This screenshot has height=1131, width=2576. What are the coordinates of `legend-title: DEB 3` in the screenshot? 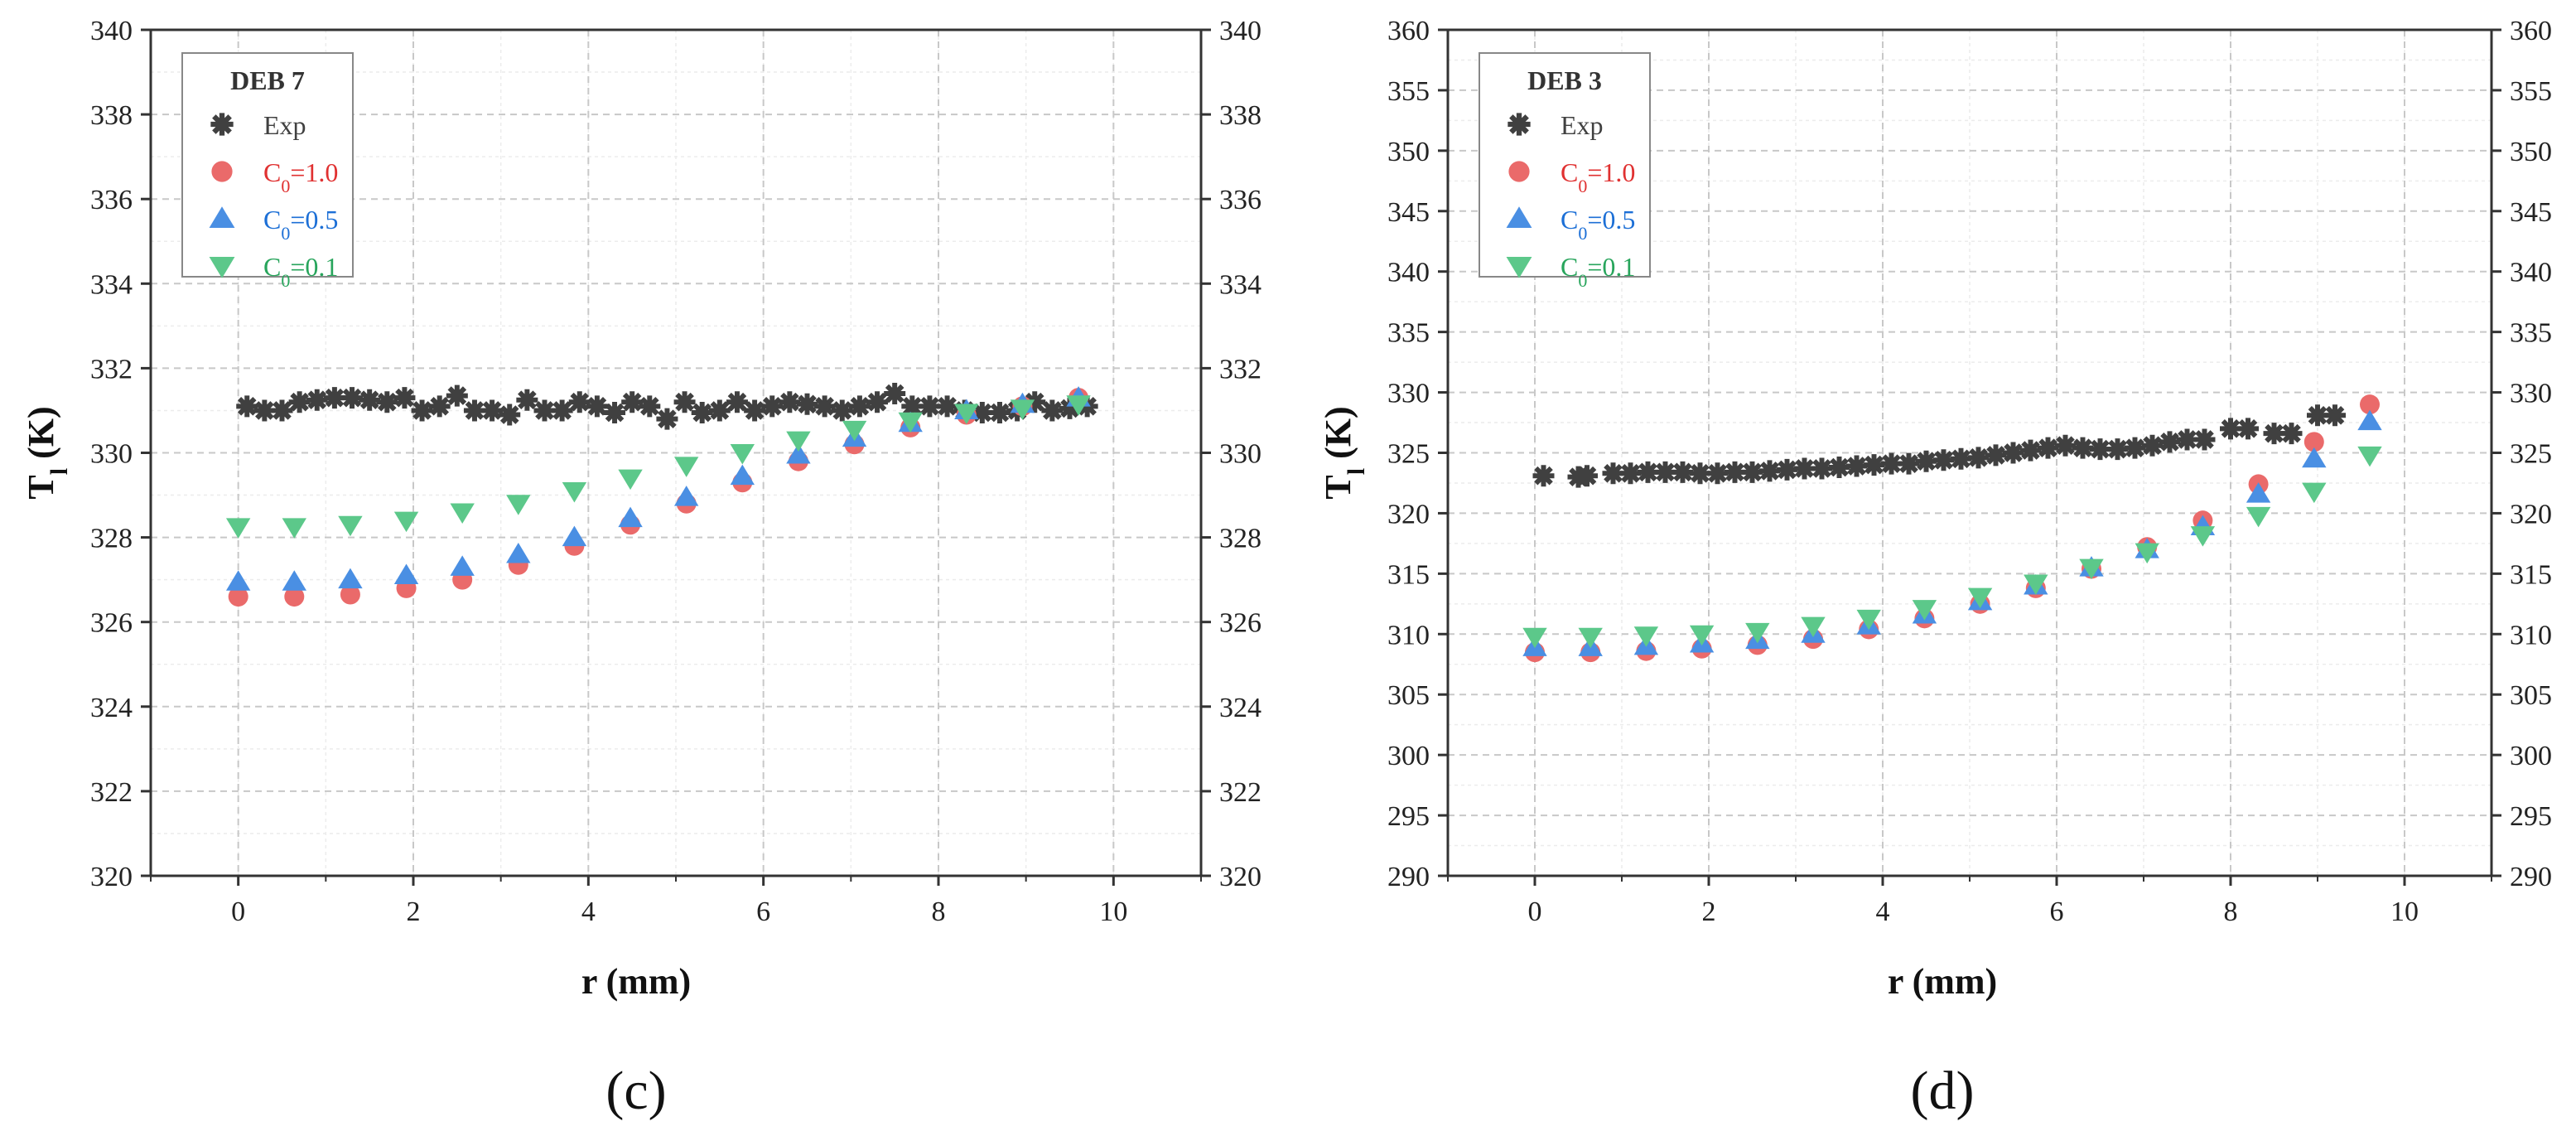 It's located at (1564, 80).